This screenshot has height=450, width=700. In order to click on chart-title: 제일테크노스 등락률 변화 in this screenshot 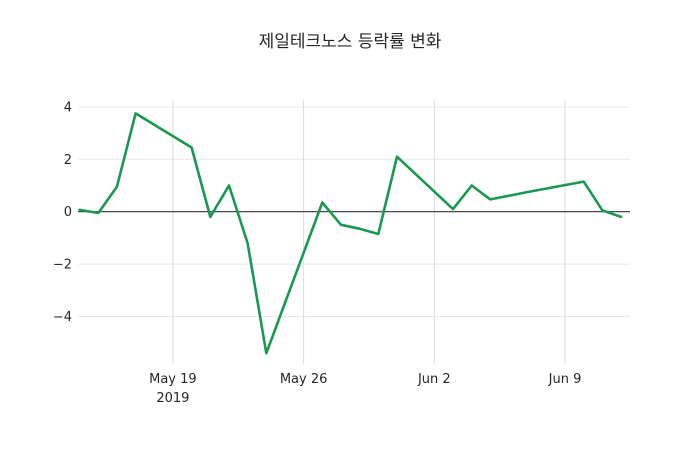, I will do `click(350, 42)`.